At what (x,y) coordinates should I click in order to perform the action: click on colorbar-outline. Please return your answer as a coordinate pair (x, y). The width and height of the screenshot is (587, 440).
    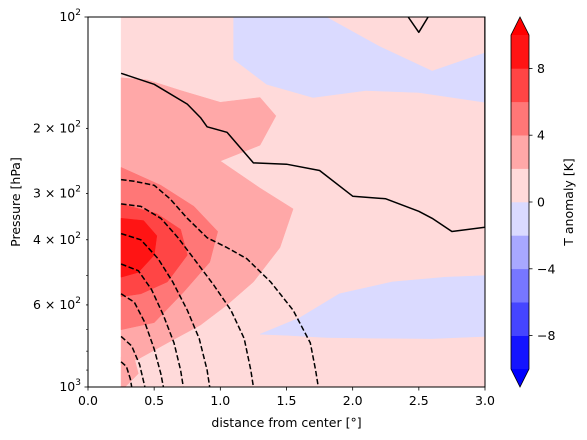
    Looking at the image, I should click on (520, 202).